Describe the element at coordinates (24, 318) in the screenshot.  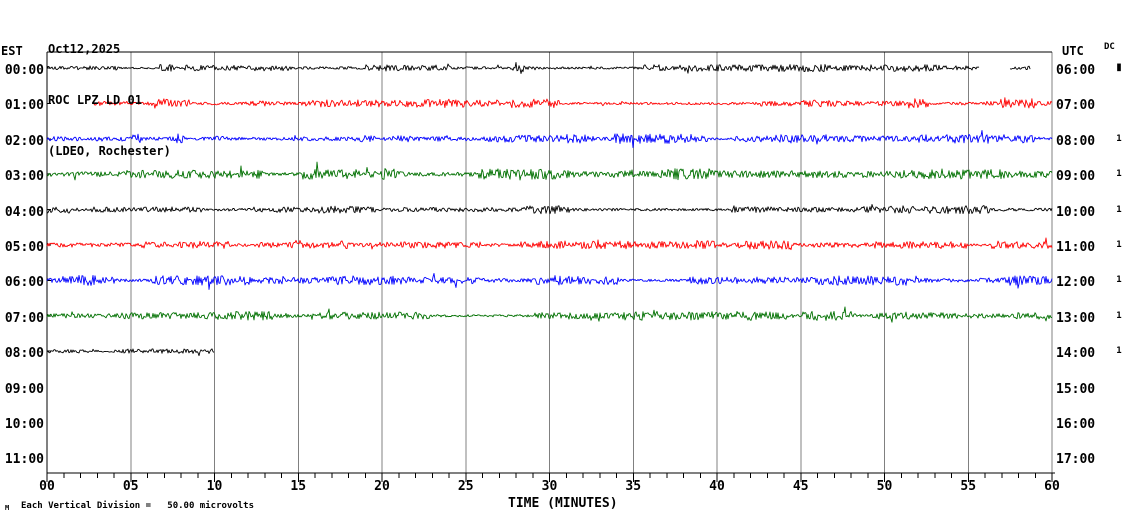
I see `est-time-label: 07:00` at that location.